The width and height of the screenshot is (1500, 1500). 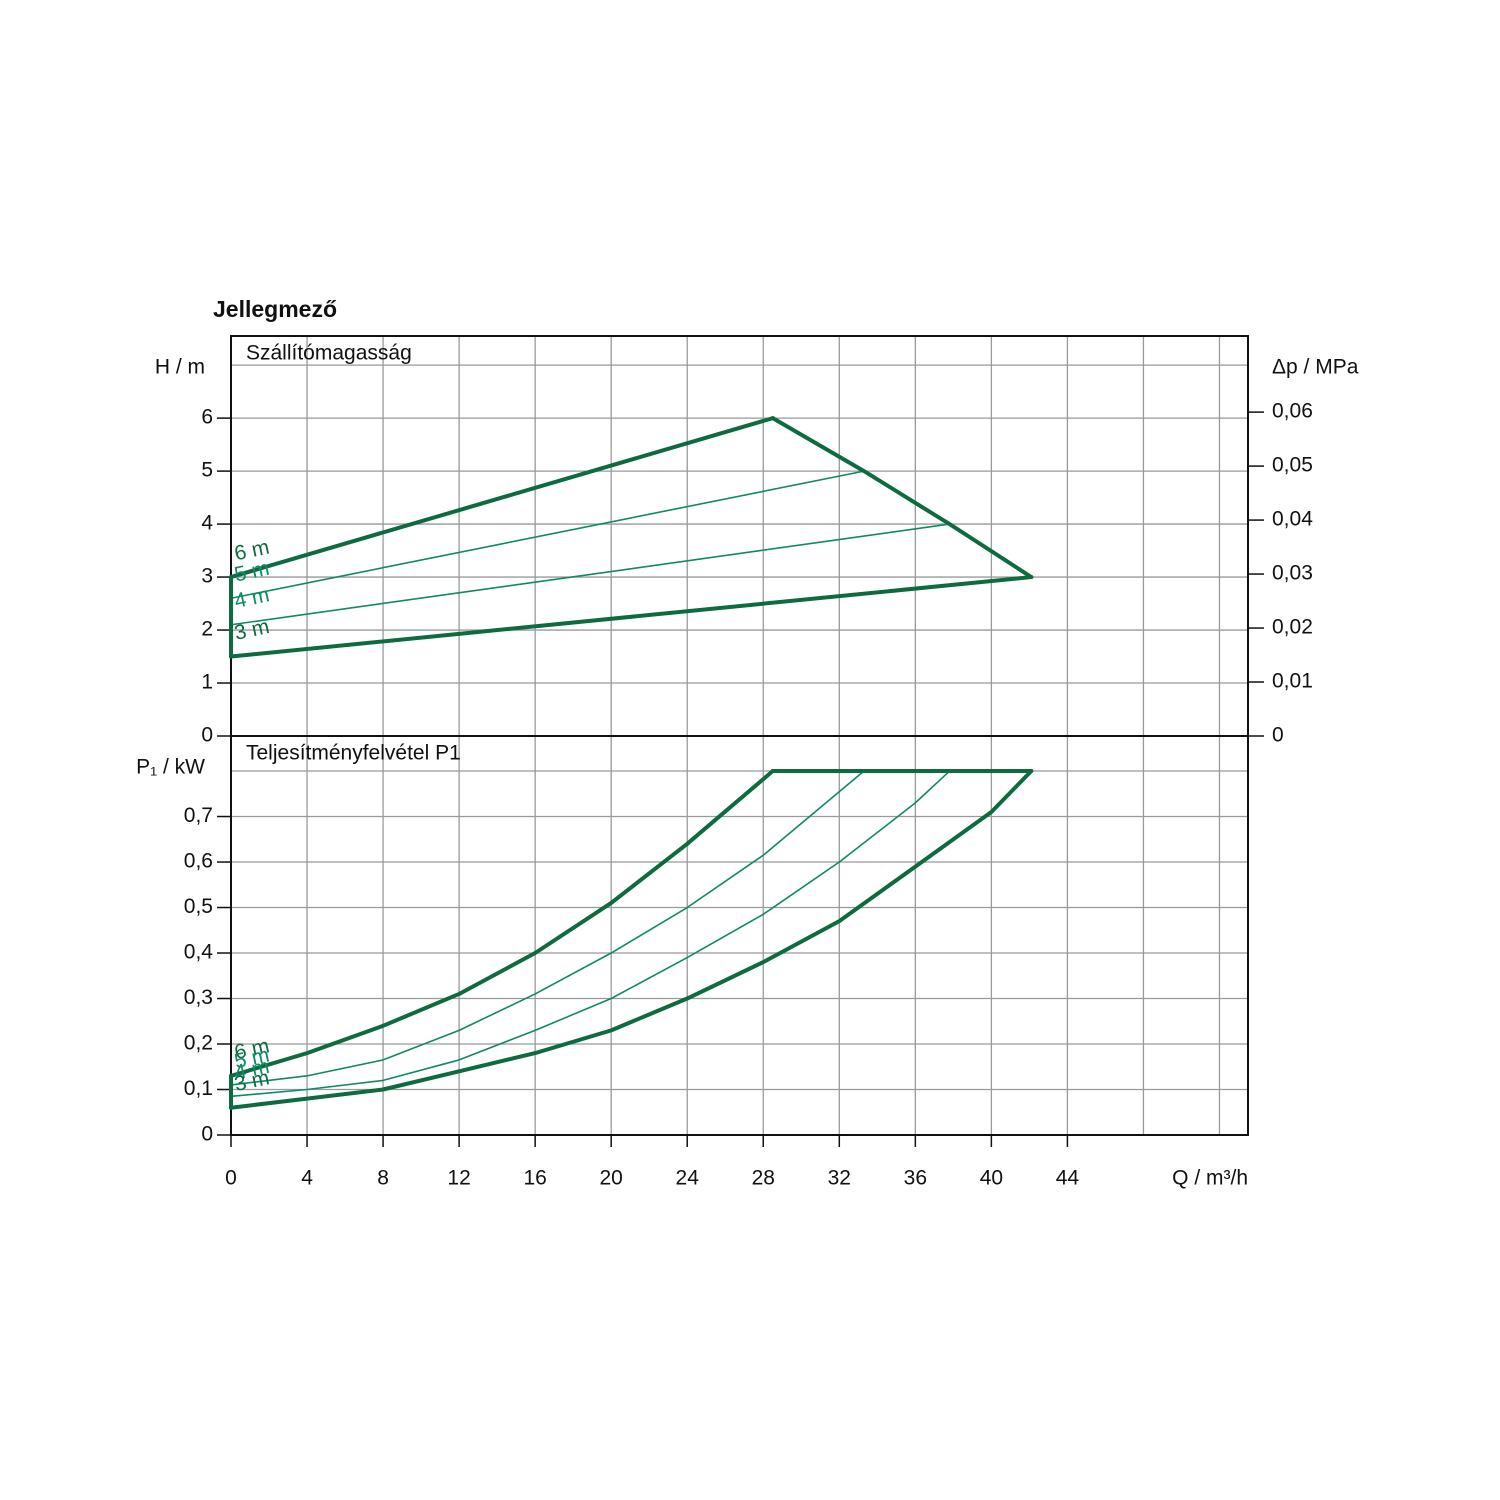 I want to click on y2-tick-label: 0,01, so click(x=1292, y=681).